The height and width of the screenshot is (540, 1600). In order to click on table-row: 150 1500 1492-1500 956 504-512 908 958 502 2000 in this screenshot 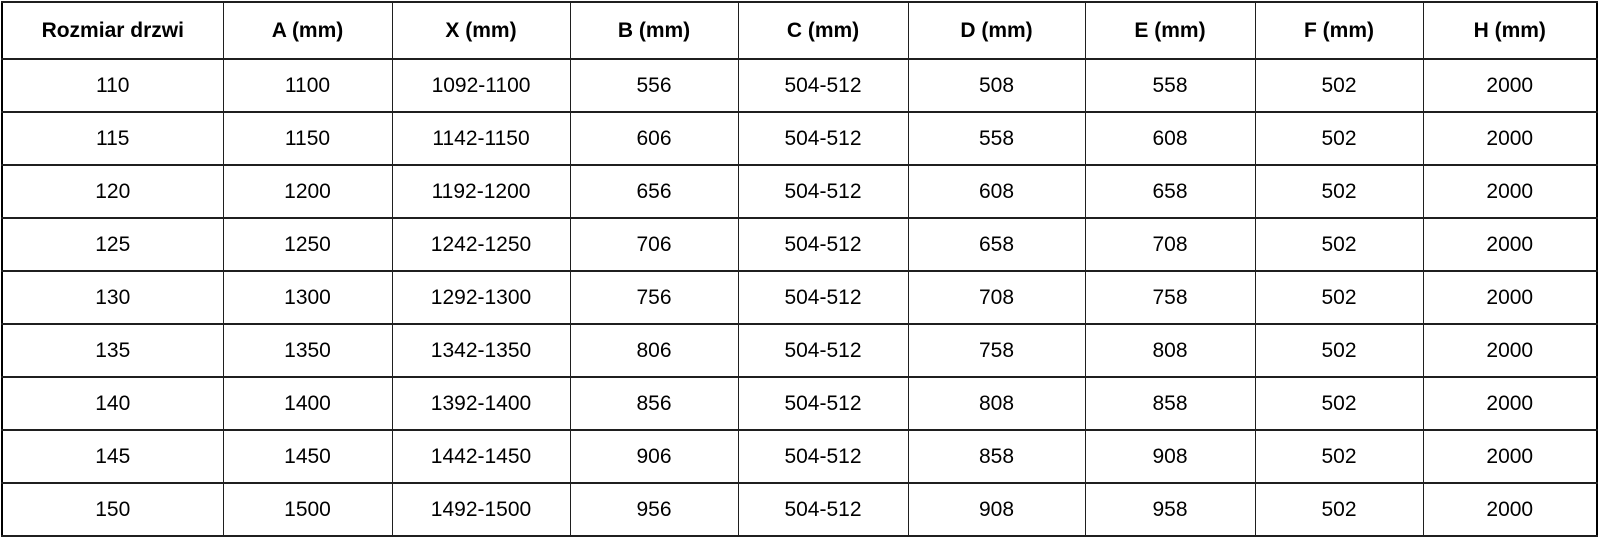, I will do `click(799, 509)`.